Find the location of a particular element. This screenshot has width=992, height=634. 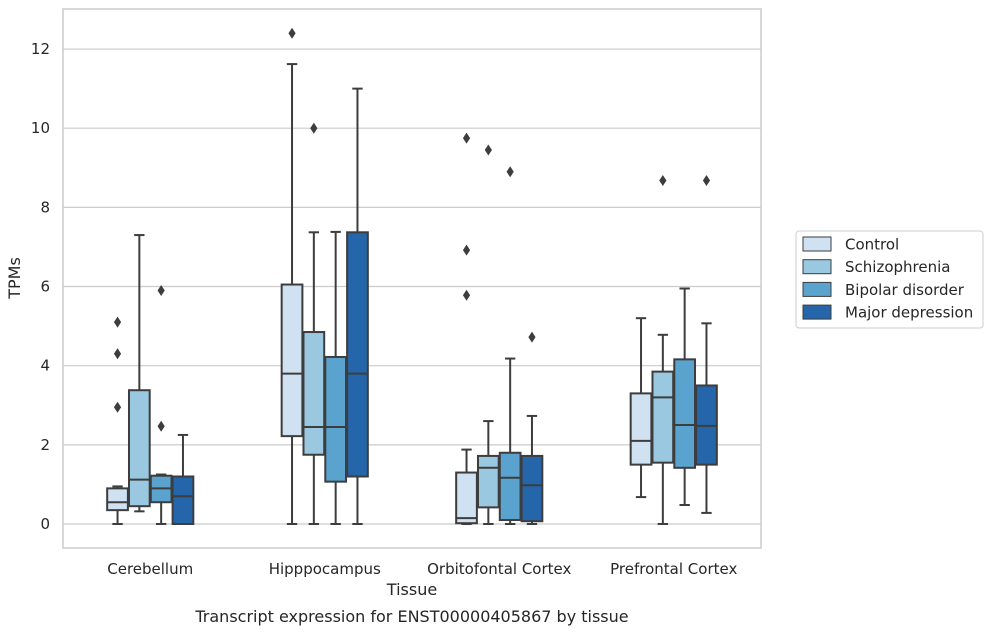

y-axis-title: TPMs is located at coordinates (14, 278).